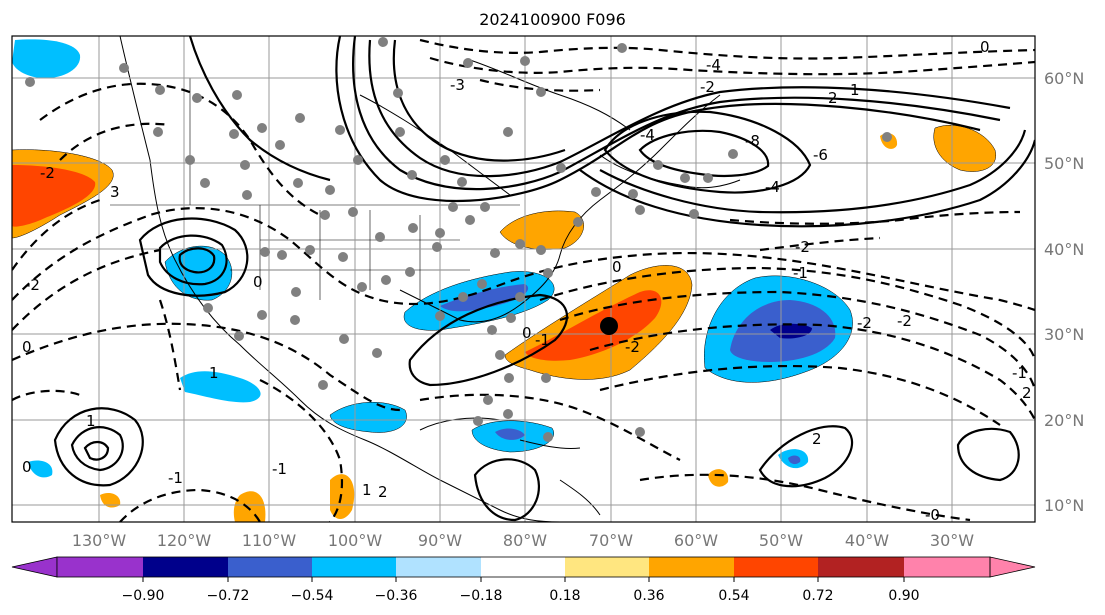  Describe the element at coordinates (342, 496) in the screenshot. I see `shade-cam-warm` at that location.